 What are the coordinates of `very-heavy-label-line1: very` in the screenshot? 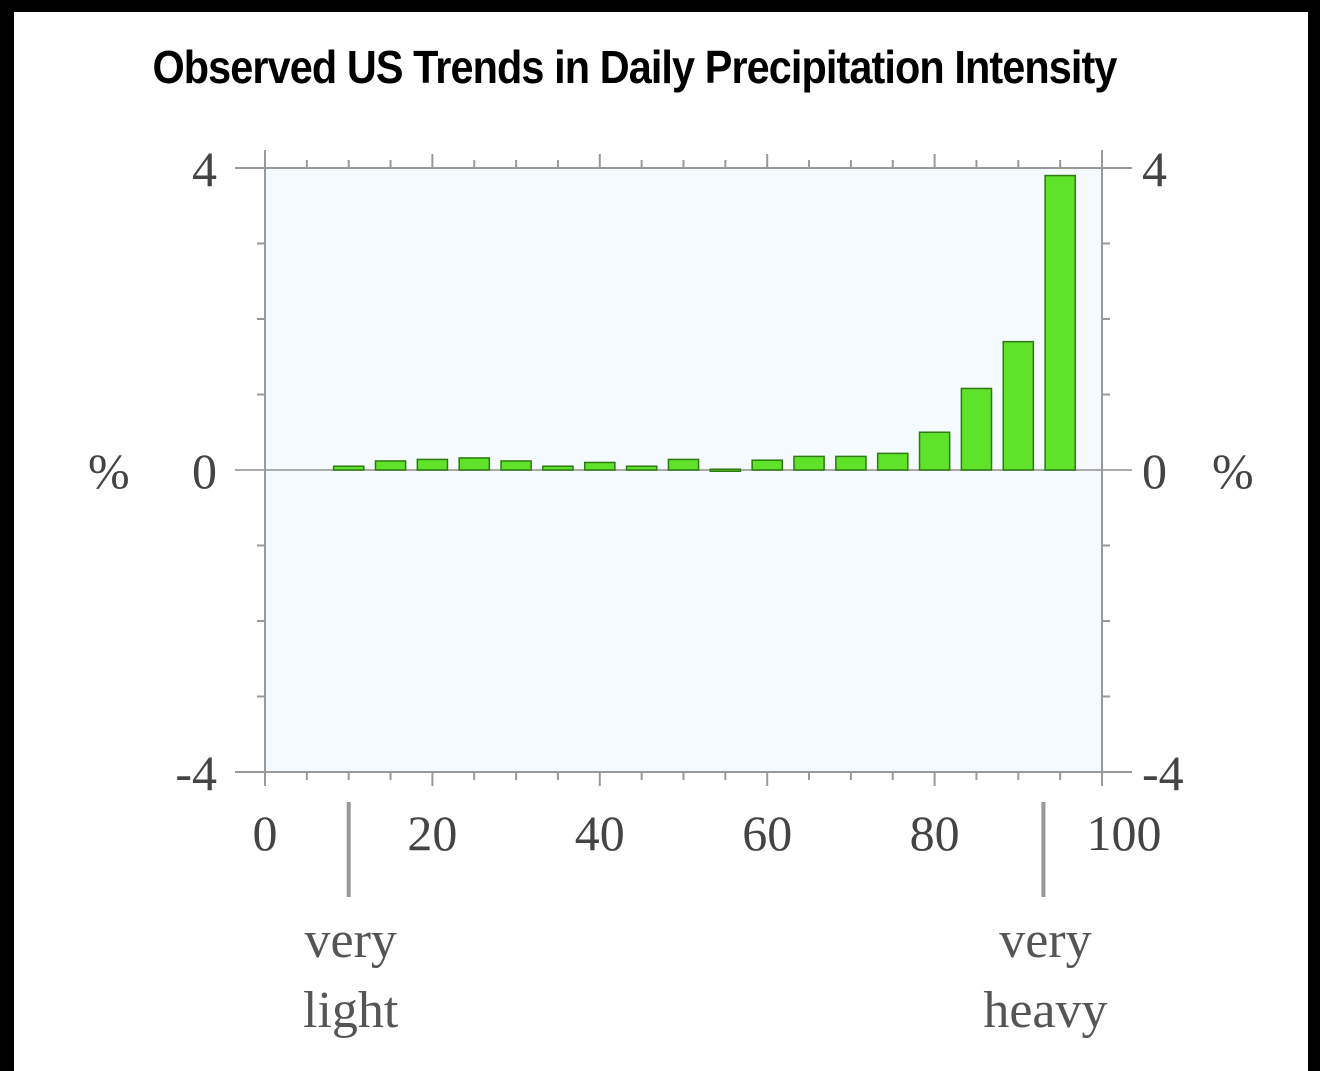 It's located at (1045, 940).